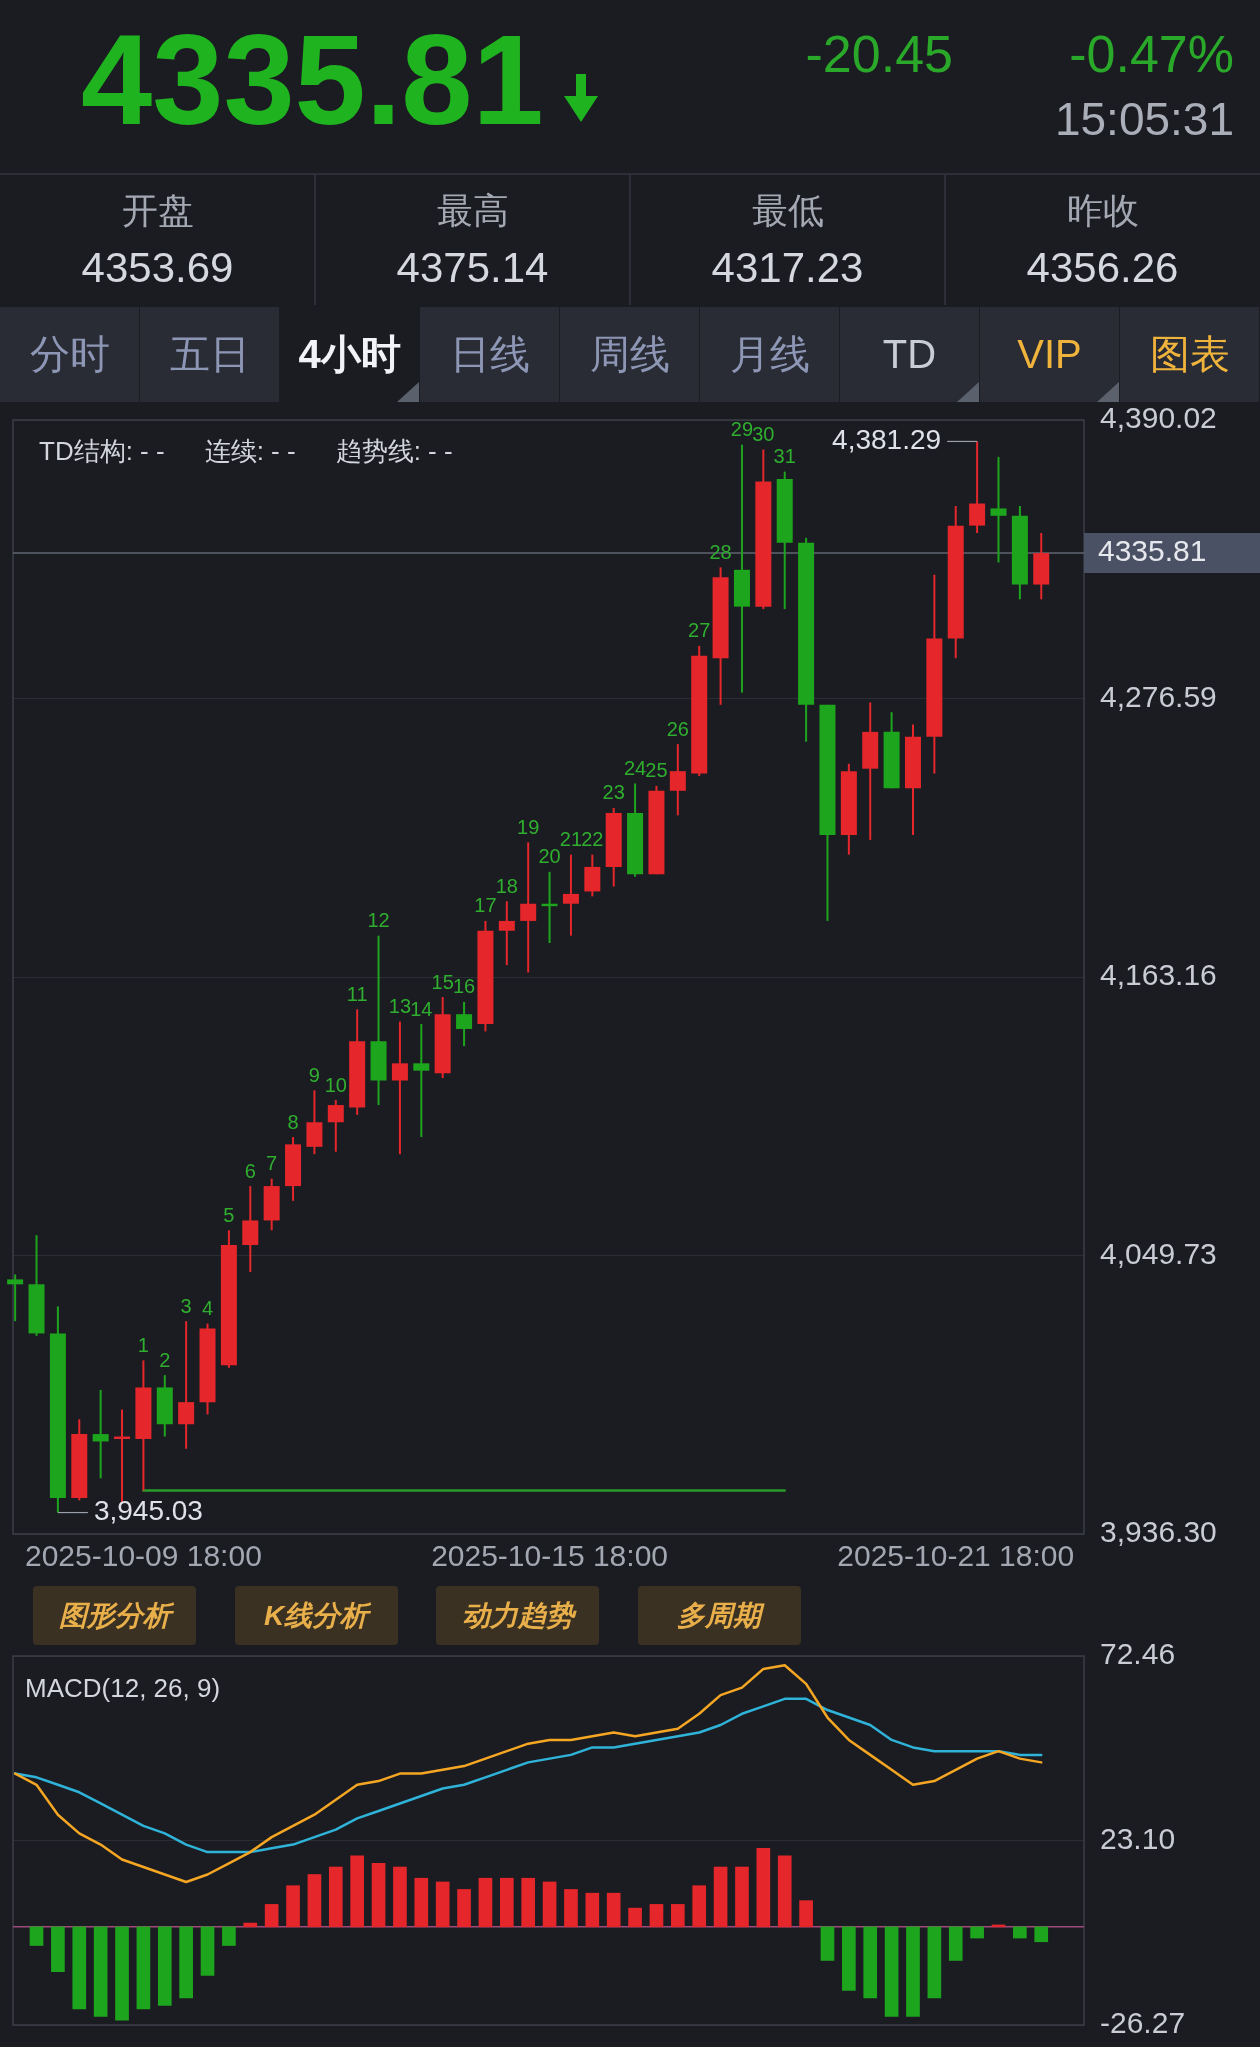 This screenshot has height=2047, width=1260. I want to click on text: 5, so click(229, 1214).